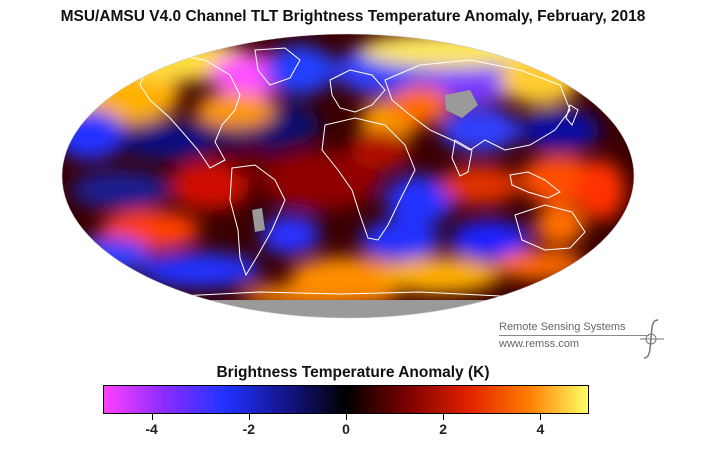  Describe the element at coordinates (249, 429) in the screenshot. I see `colorbar-tick-label: -2` at that location.